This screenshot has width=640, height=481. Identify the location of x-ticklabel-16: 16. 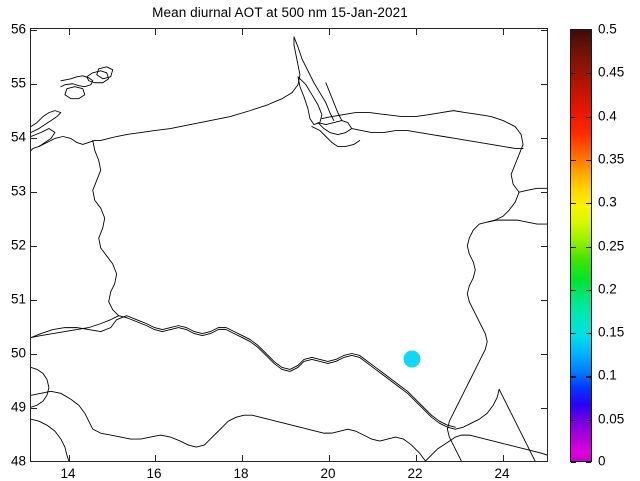
(154, 473).